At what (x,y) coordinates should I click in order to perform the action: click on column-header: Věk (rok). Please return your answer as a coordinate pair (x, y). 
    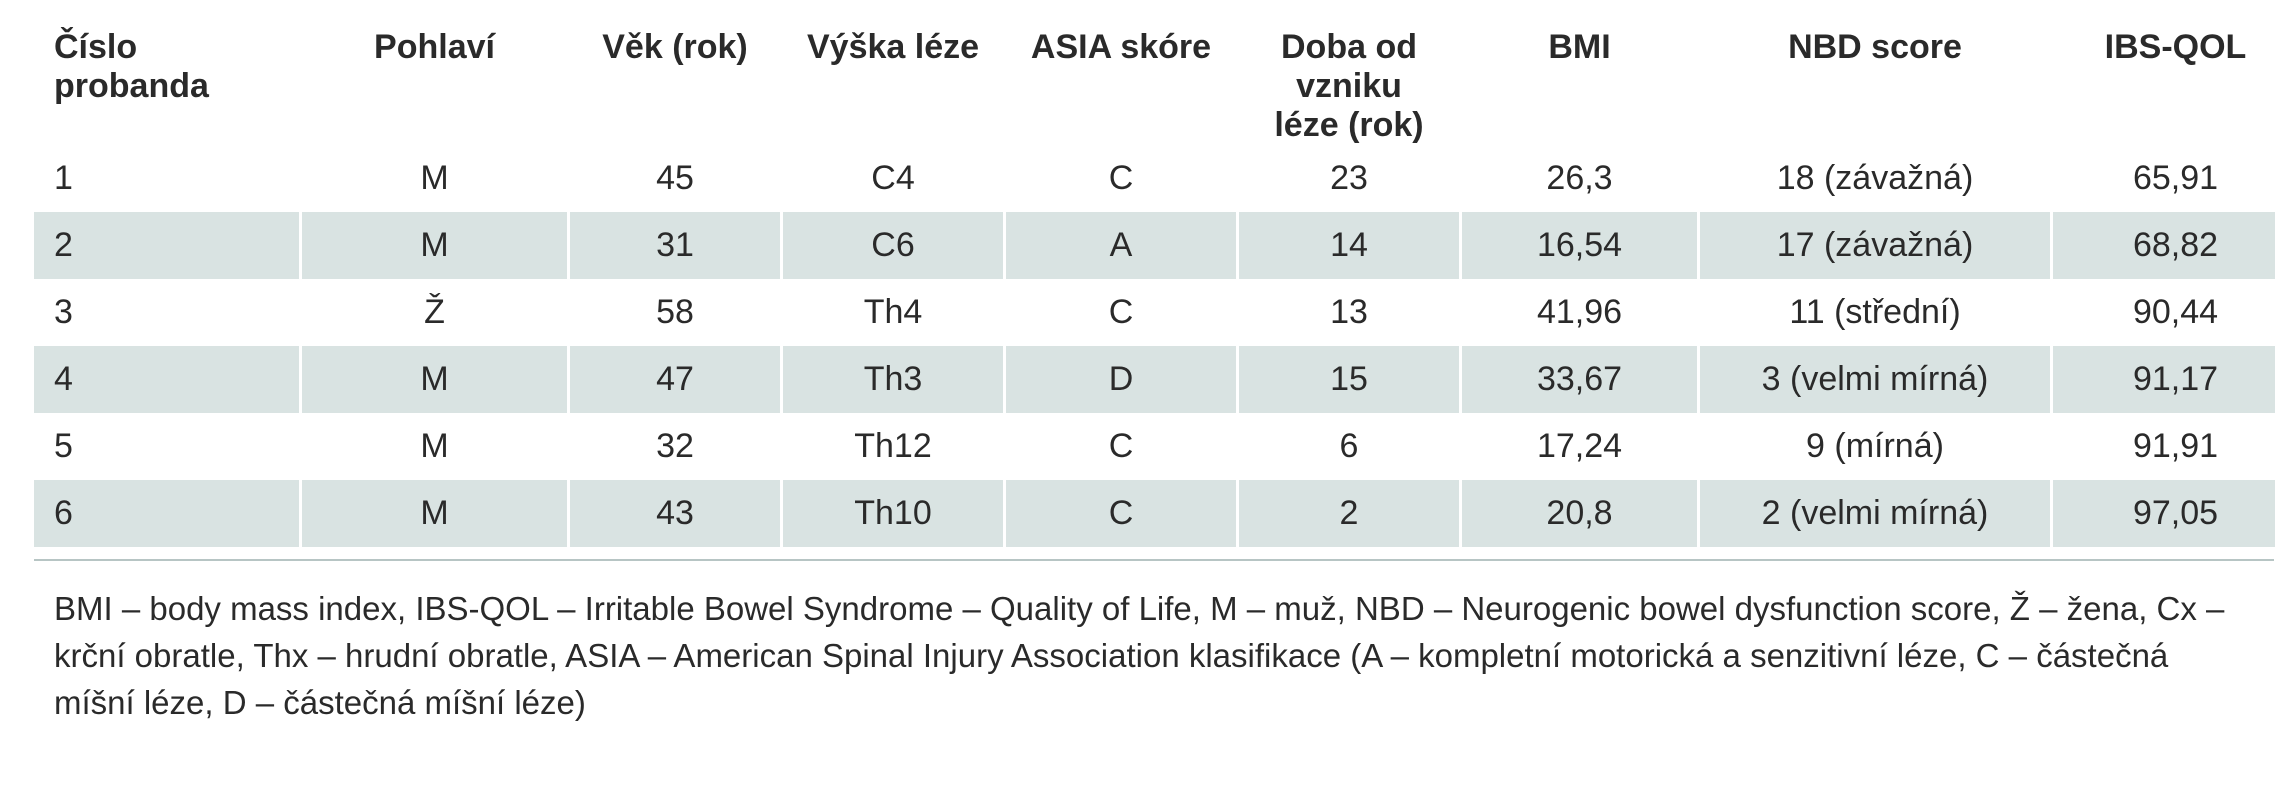
    Looking at the image, I should click on (675, 72).